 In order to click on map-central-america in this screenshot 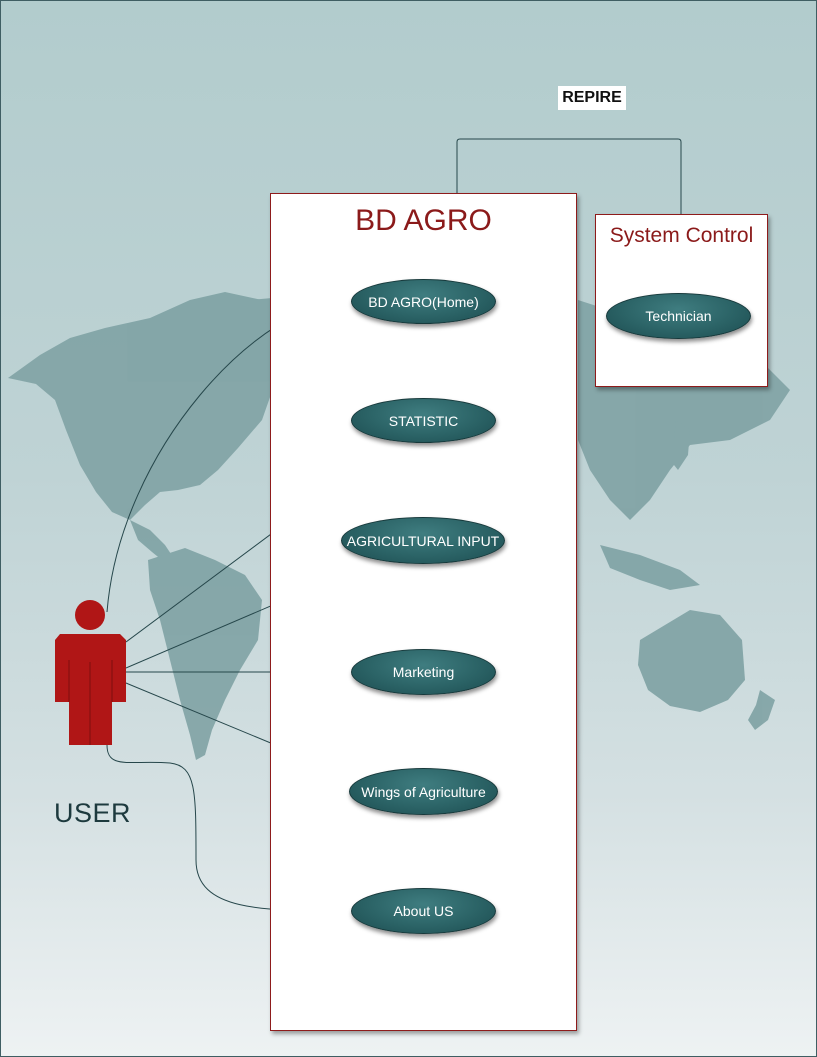, I will do `click(152, 542)`.